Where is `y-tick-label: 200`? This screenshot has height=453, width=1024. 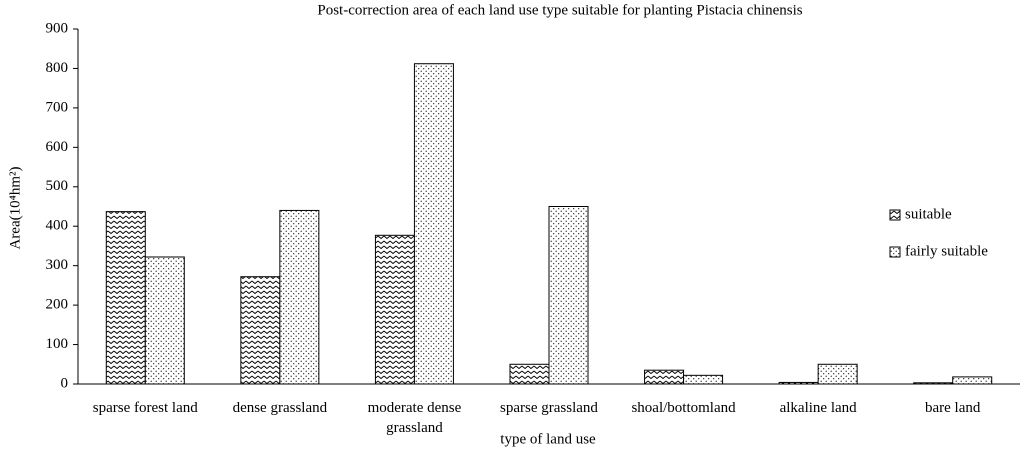 y-tick-label: 200 is located at coordinates (57, 305).